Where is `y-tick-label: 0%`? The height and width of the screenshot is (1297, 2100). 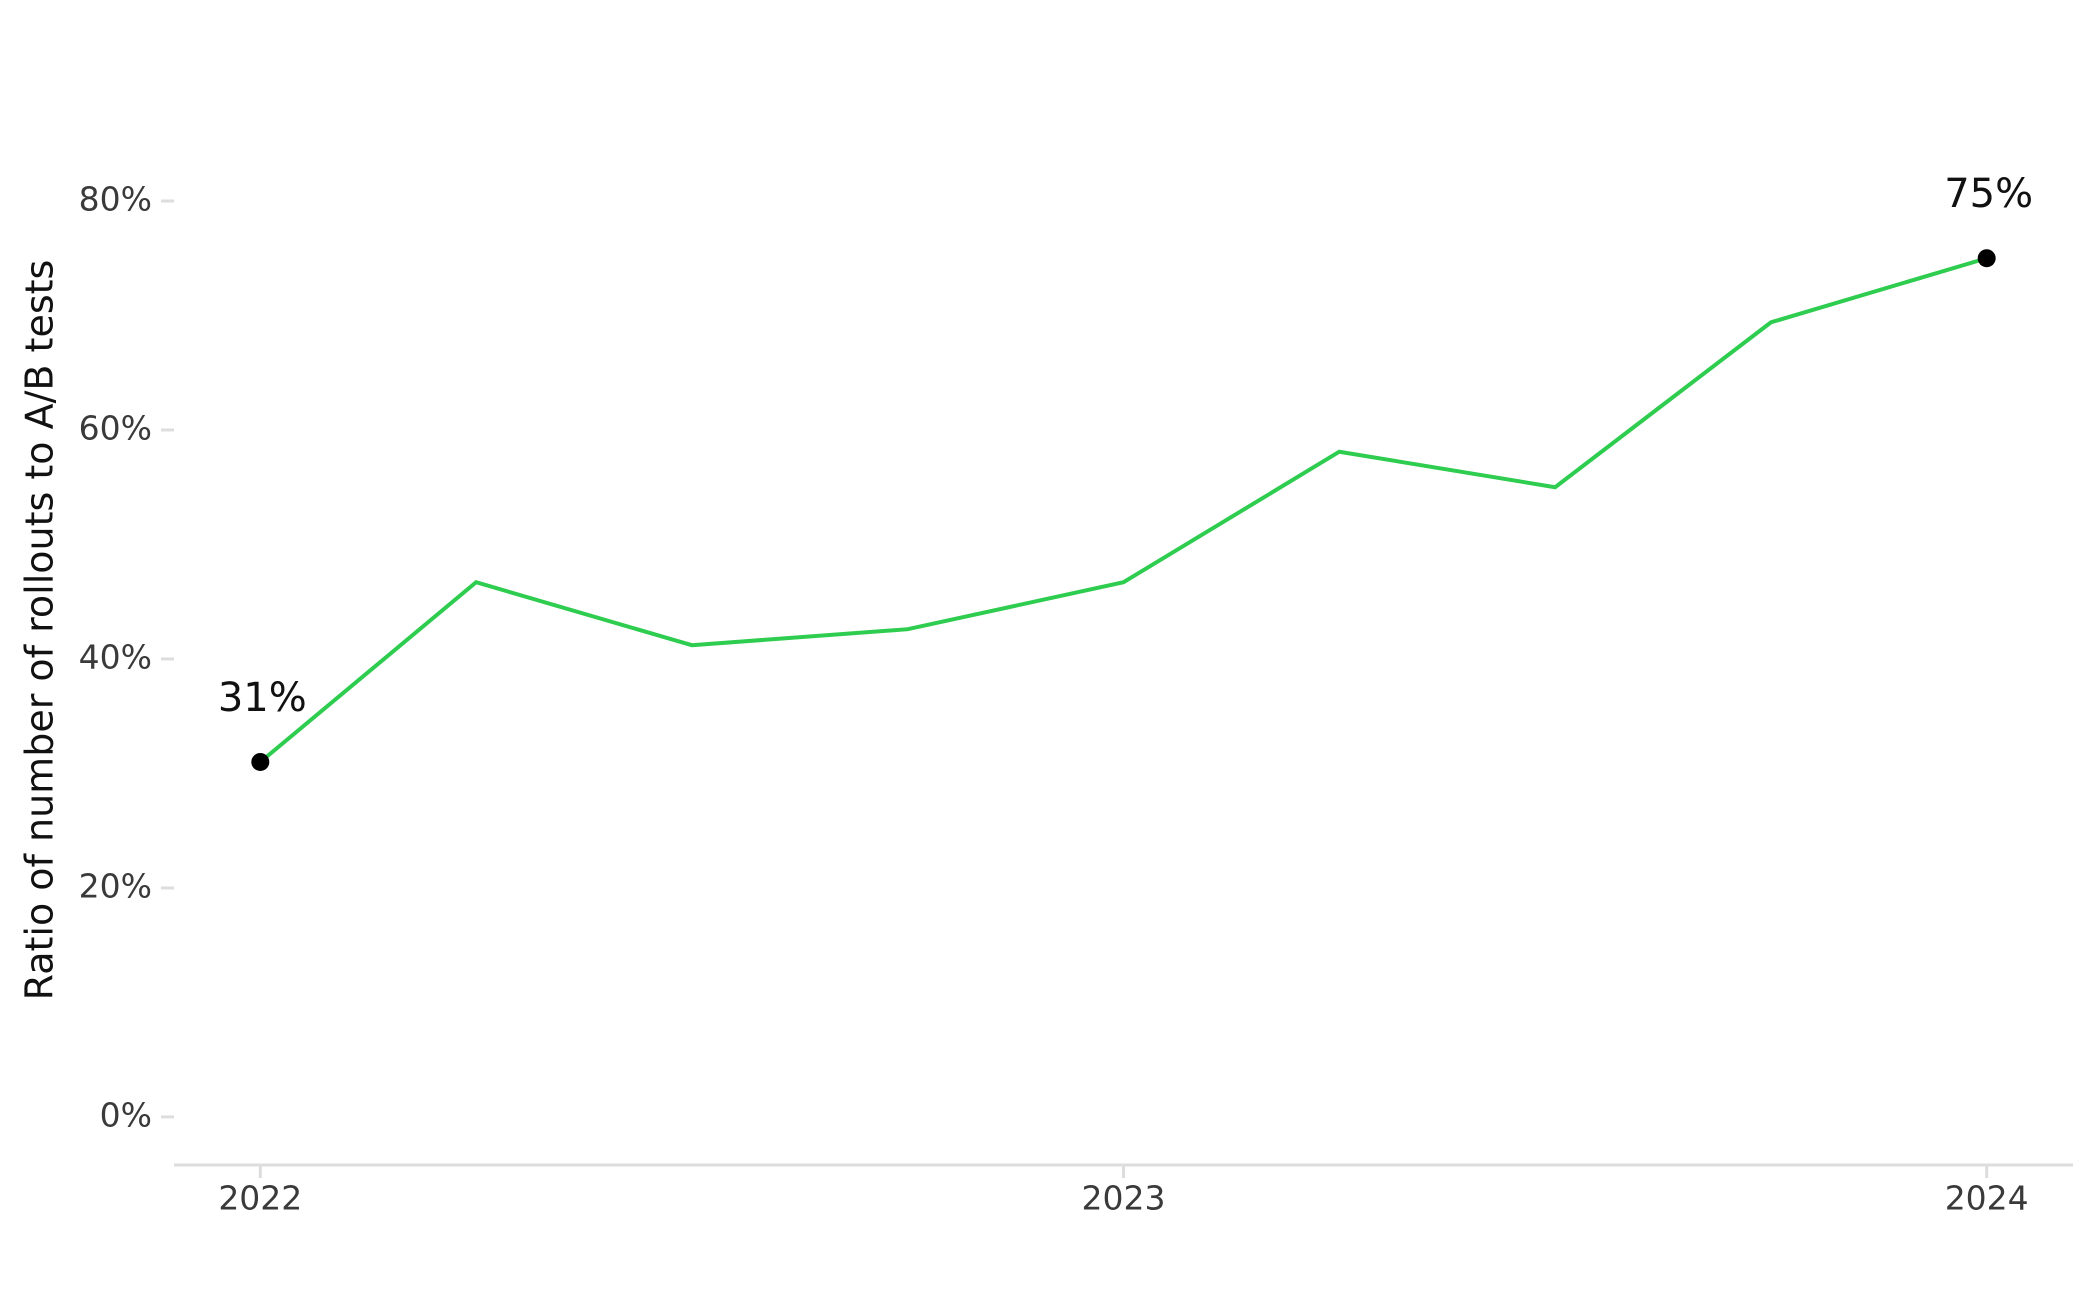
y-tick-label: 0% is located at coordinates (126, 1114).